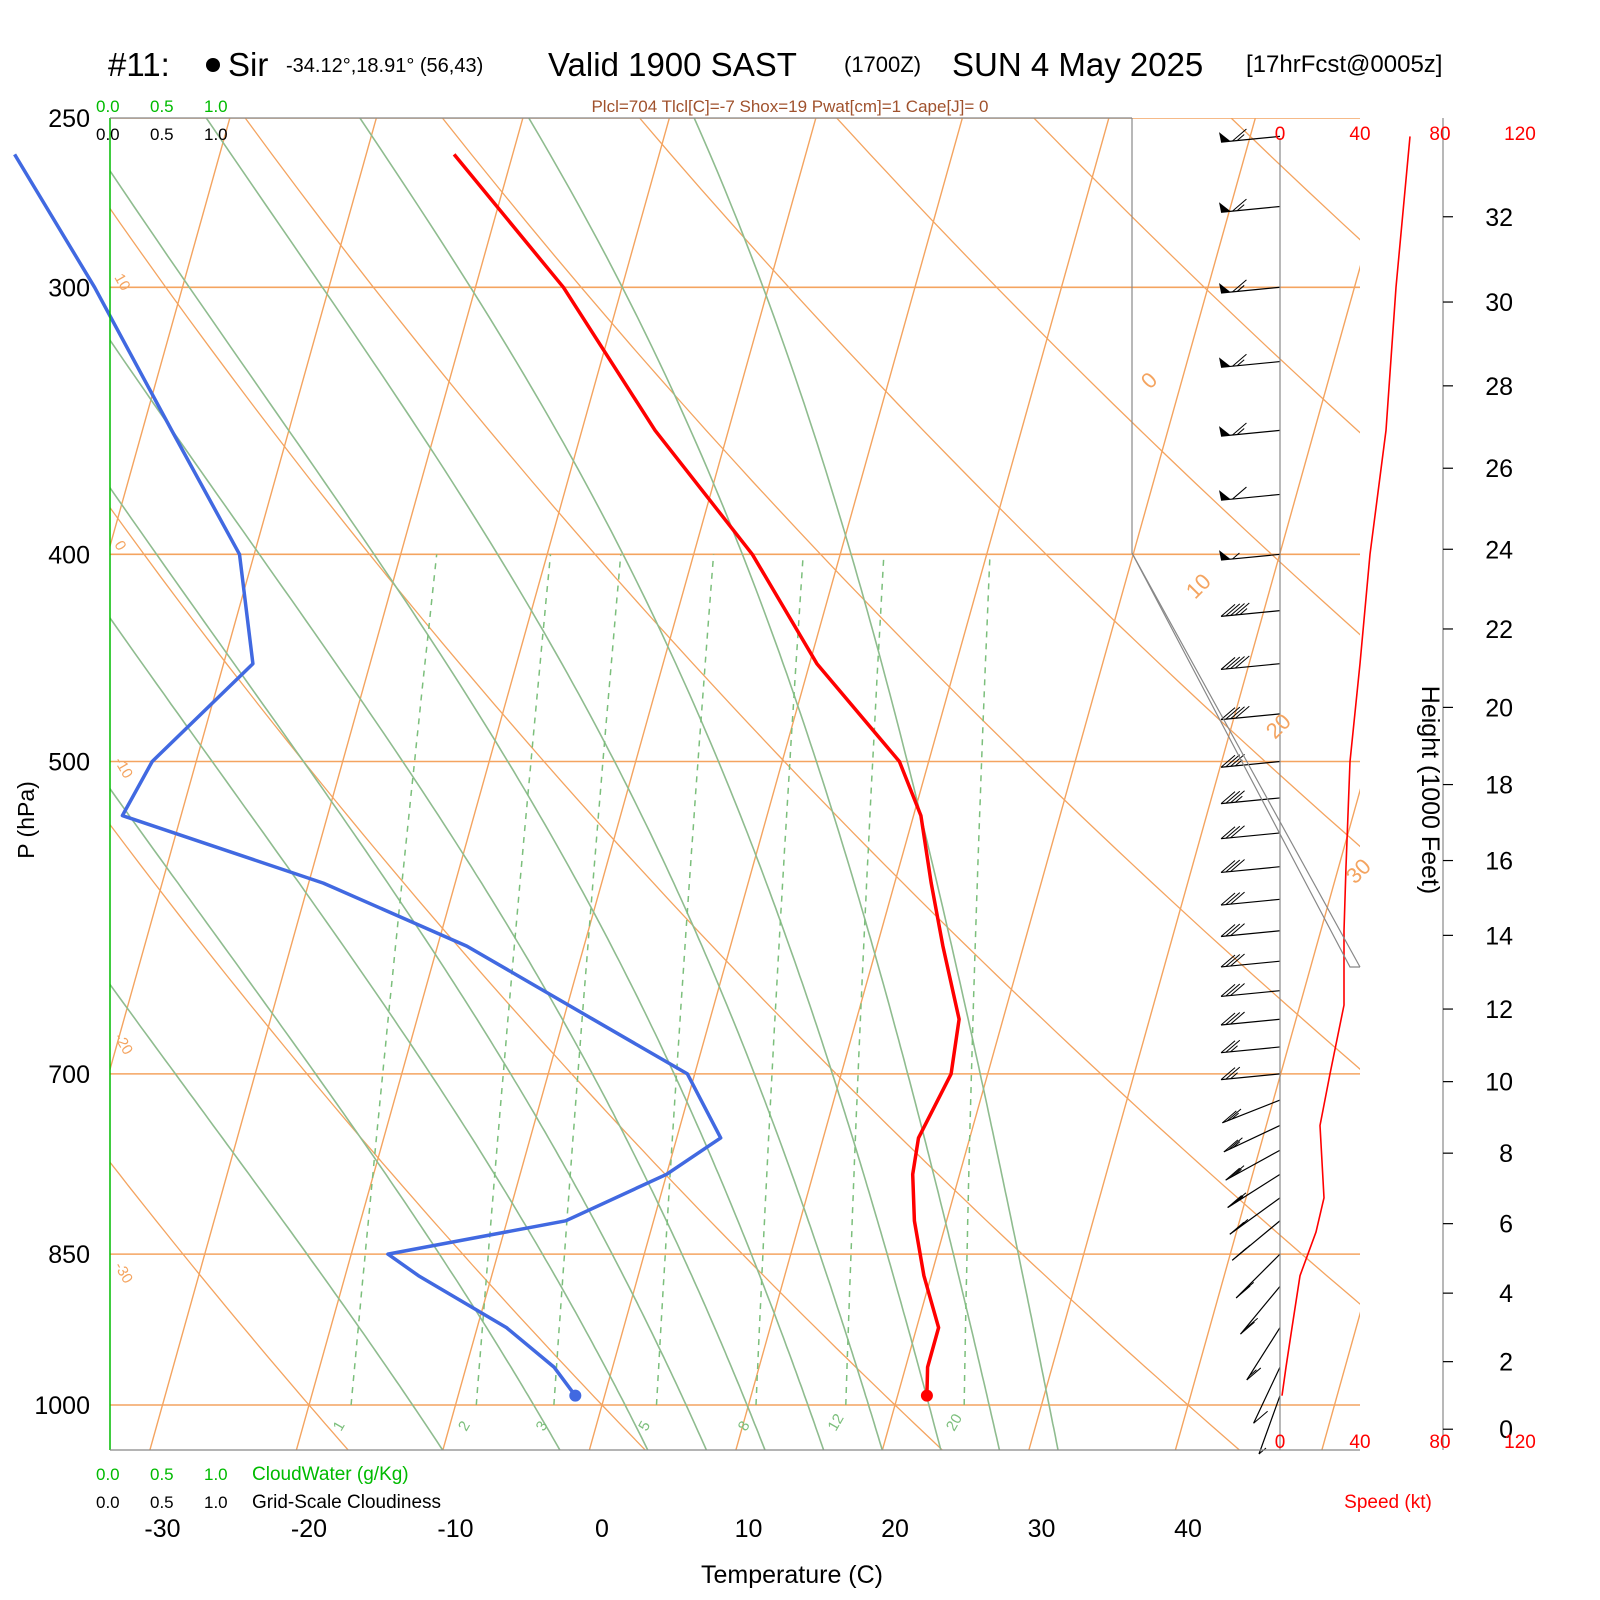 This screenshot has height=1600, width=1600. What do you see at coordinates (1499, 1010) in the screenshot?
I see `height-tick-label: 12` at bounding box center [1499, 1010].